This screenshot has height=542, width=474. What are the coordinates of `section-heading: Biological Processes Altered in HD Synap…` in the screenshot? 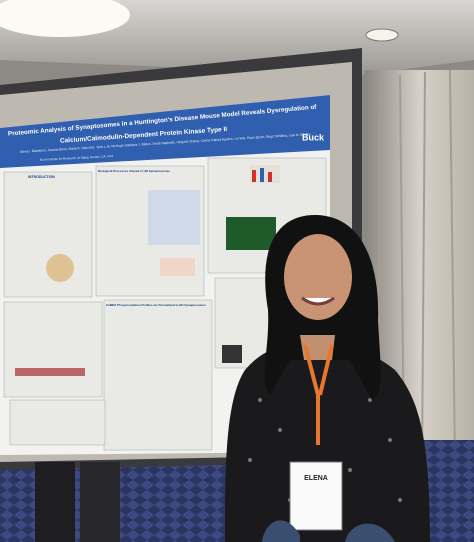 It's located at (134, 171).